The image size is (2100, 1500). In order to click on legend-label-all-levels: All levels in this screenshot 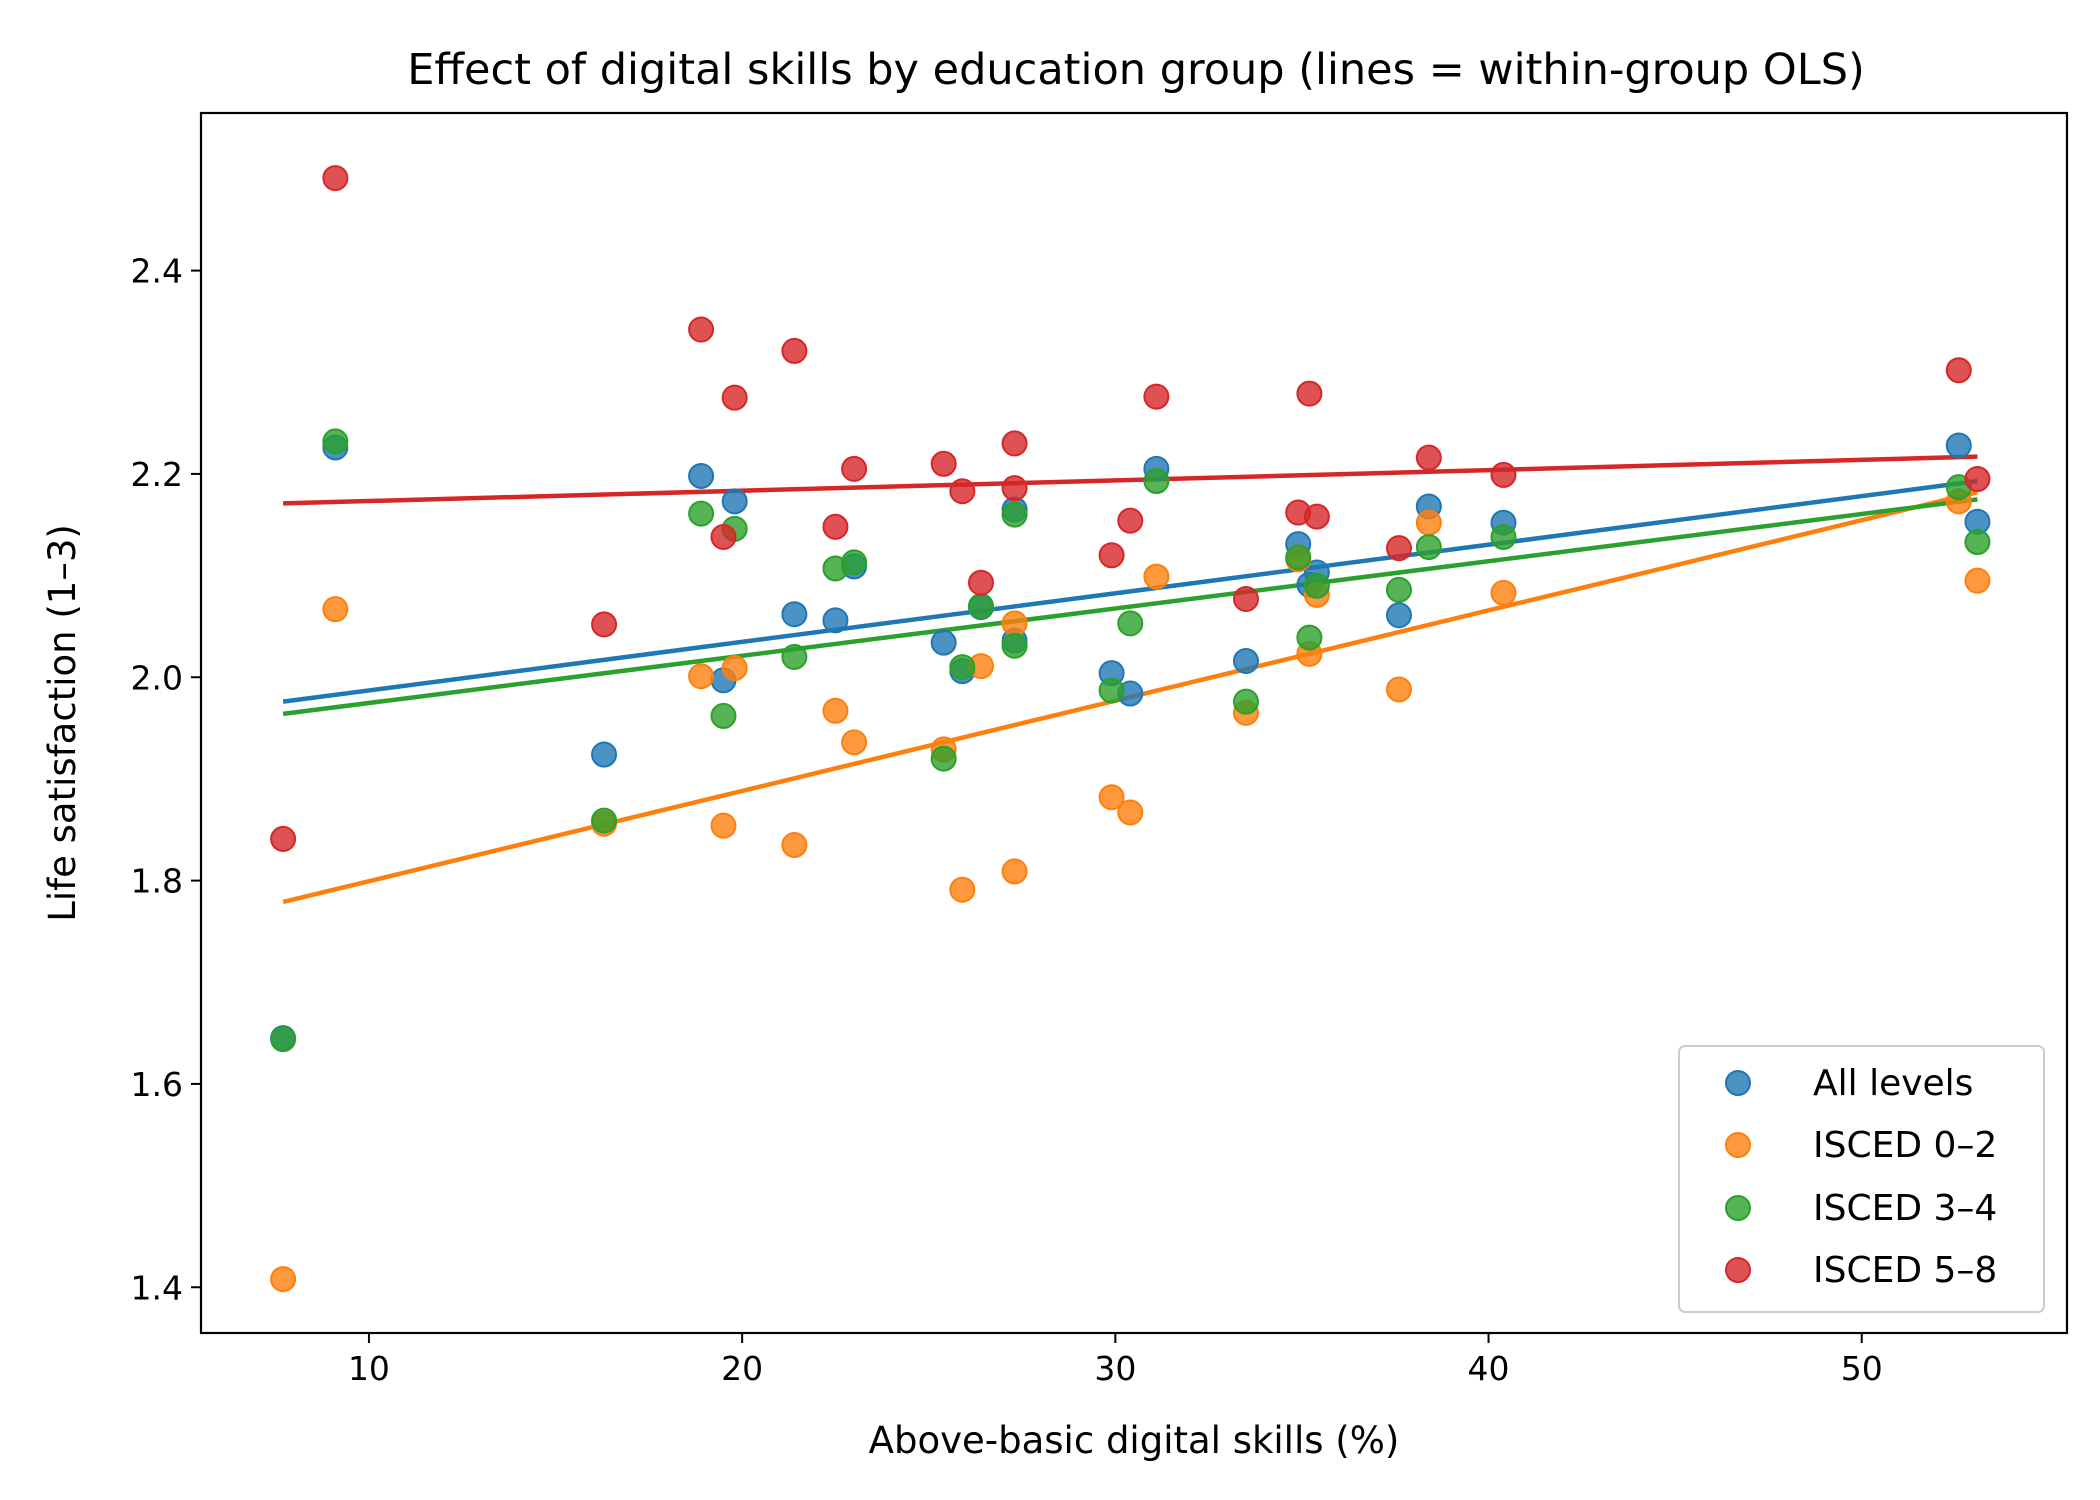, I will do `click(1893, 1083)`.